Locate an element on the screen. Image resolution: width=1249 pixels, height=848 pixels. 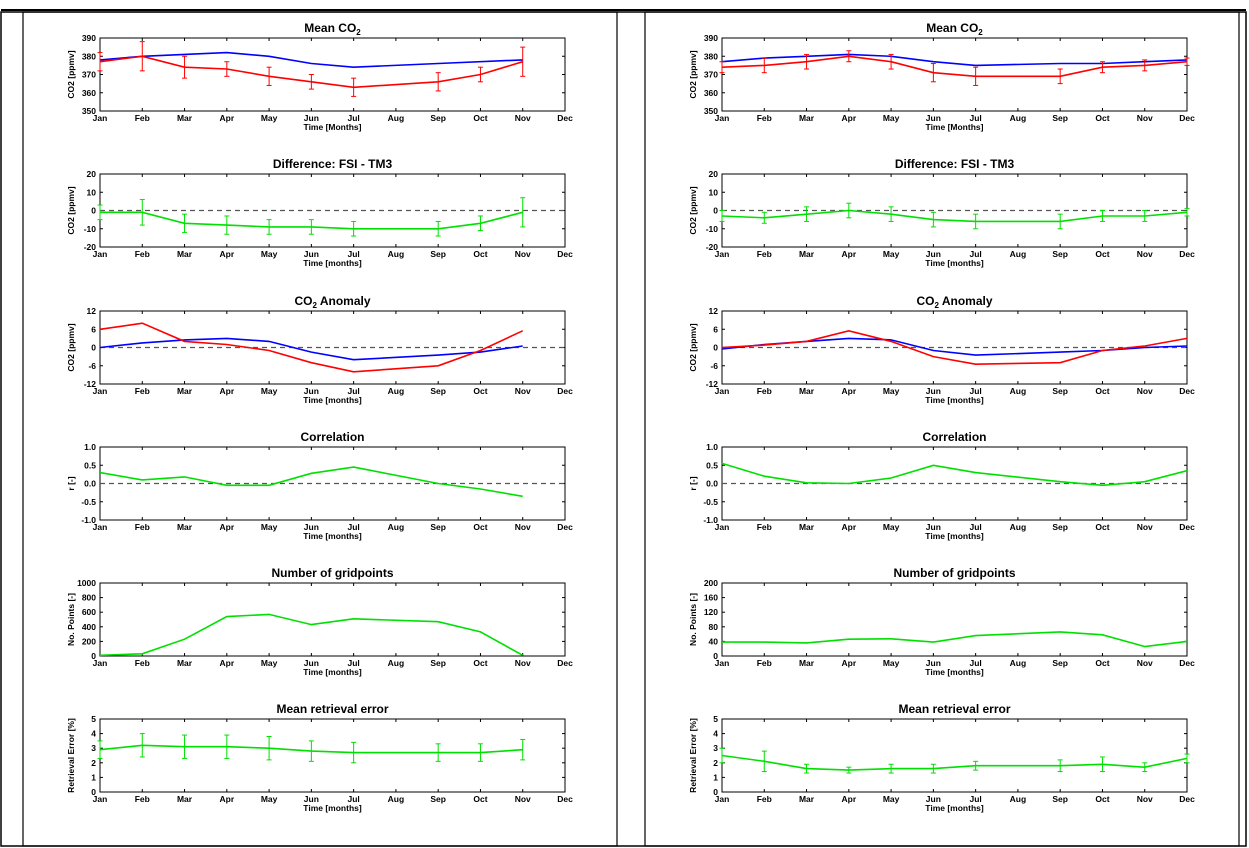
y-tick-label: 4 is located at coordinates (715, 734).